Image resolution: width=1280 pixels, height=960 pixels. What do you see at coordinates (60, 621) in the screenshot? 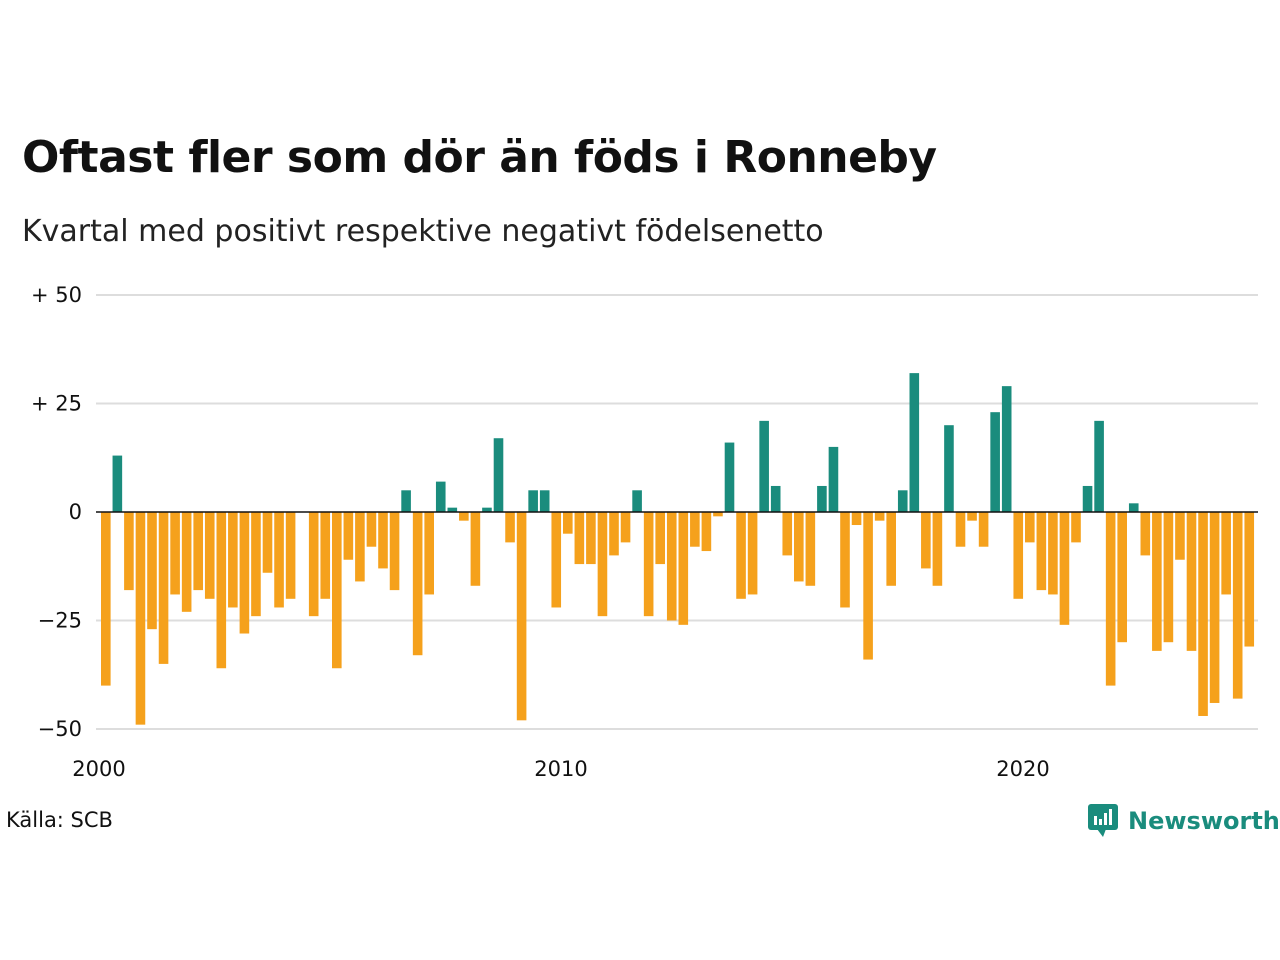
I see `y-tick-label: −25` at bounding box center [60, 621].